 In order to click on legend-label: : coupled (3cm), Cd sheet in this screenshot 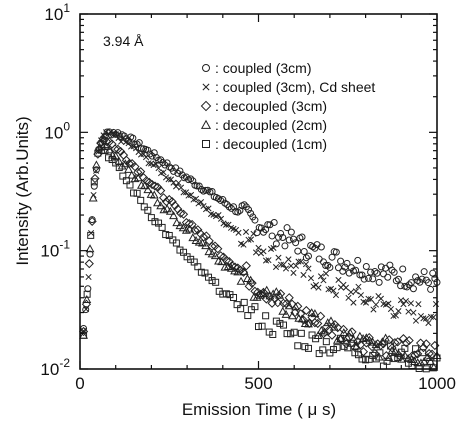, I will do `click(295, 87)`.